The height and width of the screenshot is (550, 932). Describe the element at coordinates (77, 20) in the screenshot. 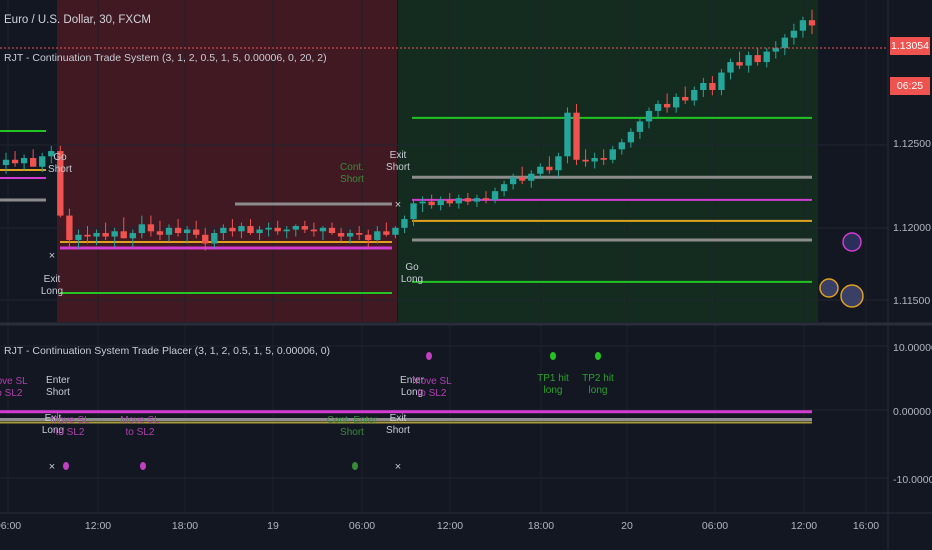

I see `symbol-title: Euro / U.S. Dollar, 30, FXCM` at that location.